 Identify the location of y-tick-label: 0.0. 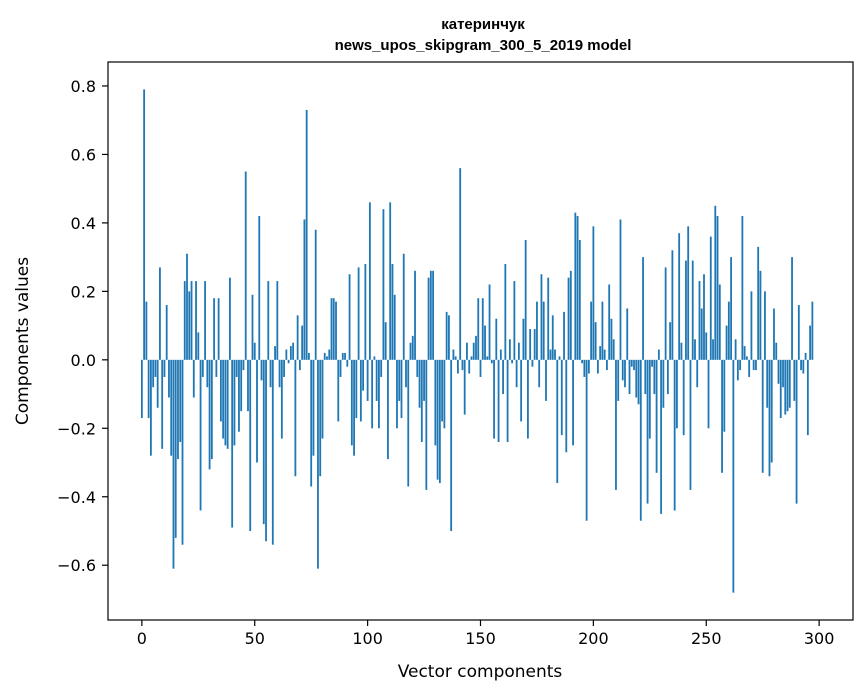
(83, 360).